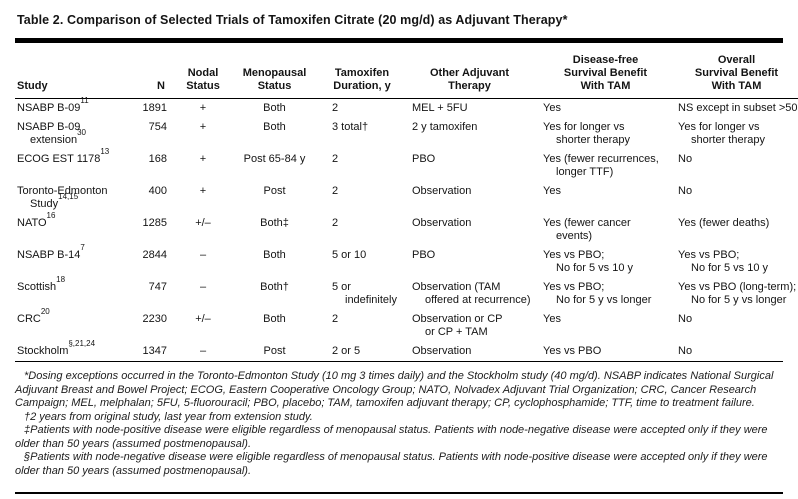 The image size is (798, 499). Describe the element at coordinates (736, 71) in the screenshot. I see `column-header-os: Overall Survival Benefit With TAM` at that location.